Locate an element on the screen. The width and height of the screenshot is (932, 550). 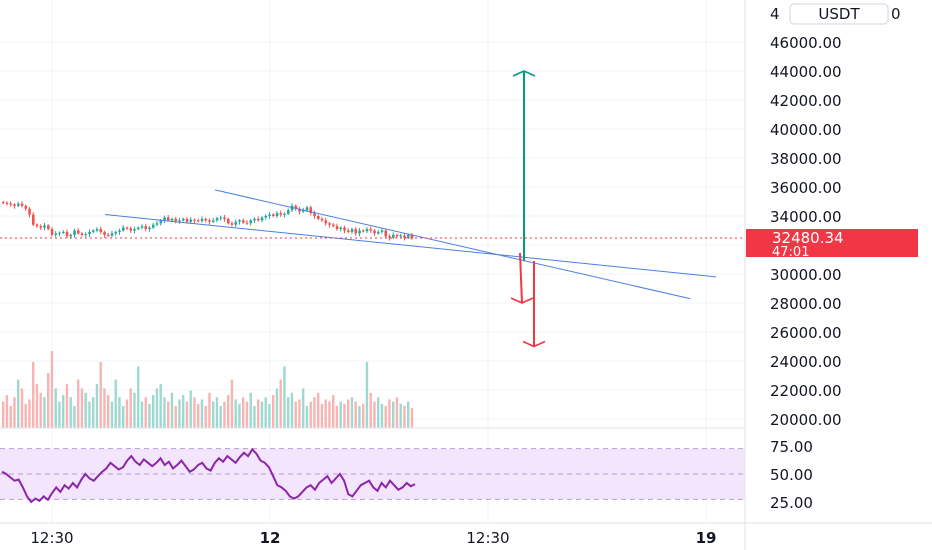
price-tick-label: 38000.00 is located at coordinates (806, 159).